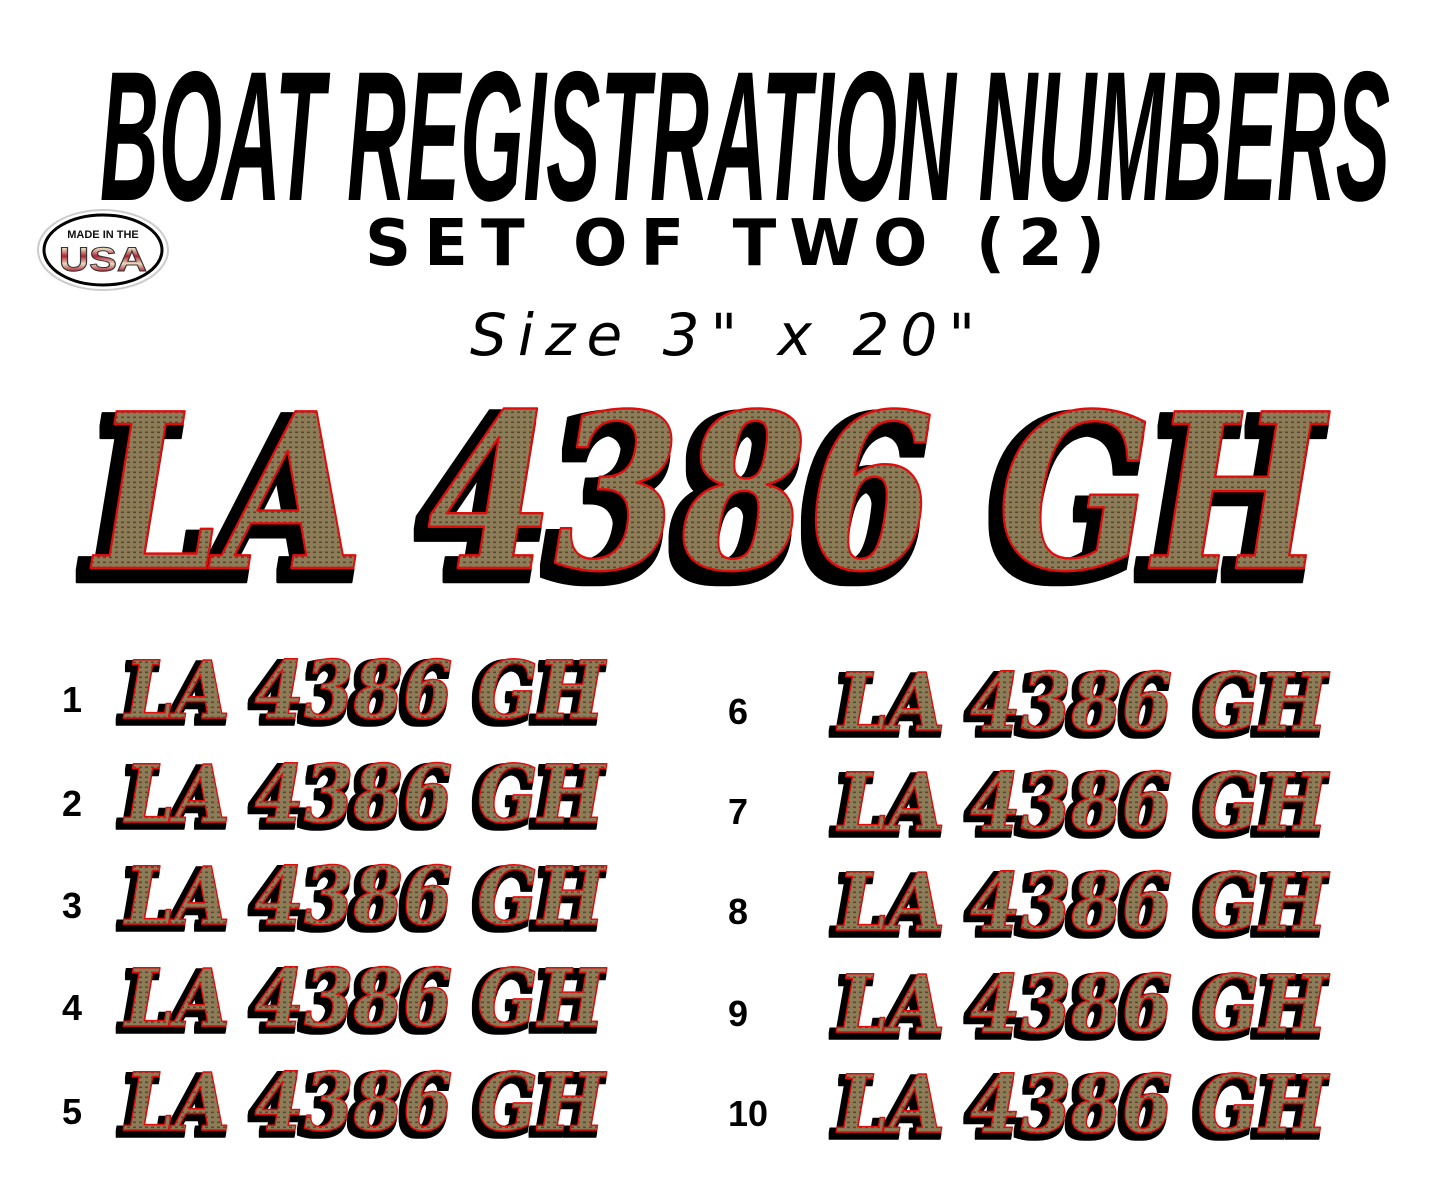 Image resolution: width=1440 pixels, height=1183 pixels. I want to click on made-in-usa-badge: MADE IN THE USA, so click(103, 250).